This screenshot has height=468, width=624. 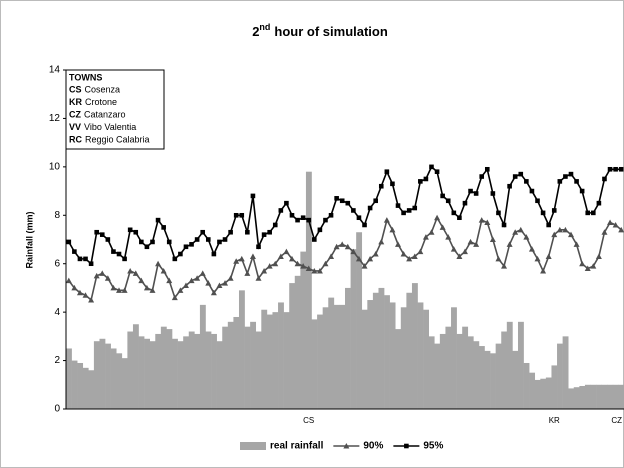 What do you see at coordinates (255, 31) in the screenshot?
I see `title-main: 2` at bounding box center [255, 31].